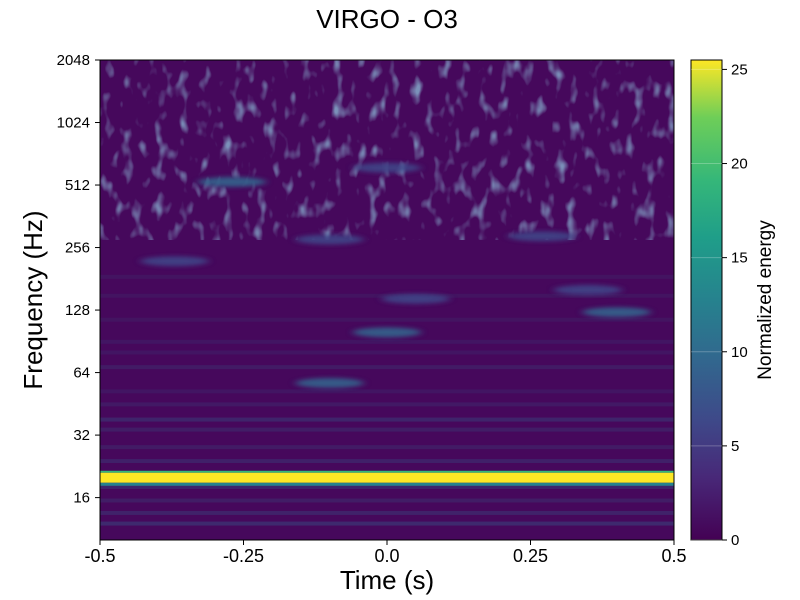 The width and height of the screenshot is (800, 600). I want to click on y-tick-label: 256, so click(77, 248).